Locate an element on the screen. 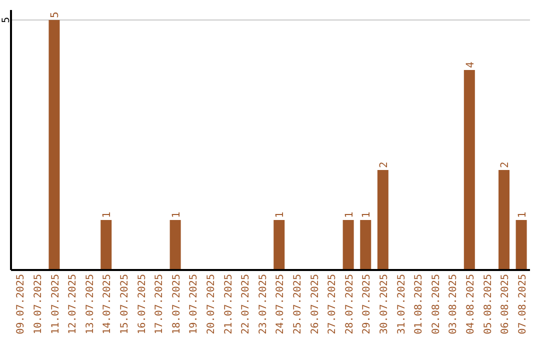 The height and width of the screenshot is (340, 540). data-label: 5 is located at coordinates (55, 15).